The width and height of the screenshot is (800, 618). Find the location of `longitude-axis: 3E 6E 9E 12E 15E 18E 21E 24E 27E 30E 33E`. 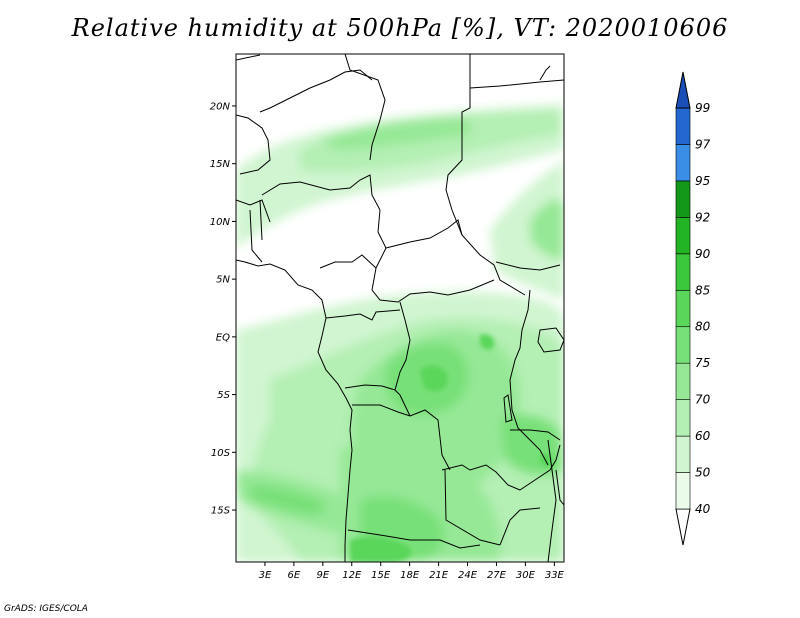

longitude-axis: 3E 6E 9E 12E 15E 18E 21E 24E 27E 30E 33E is located at coordinates (412, 571).